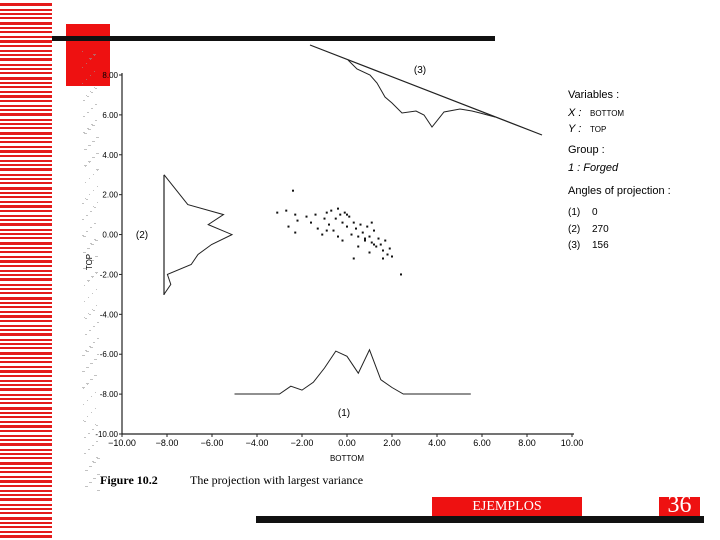 This screenshot has height=540, width=720. I want to click on y-tick-label: 0.00, so click(110, 235).